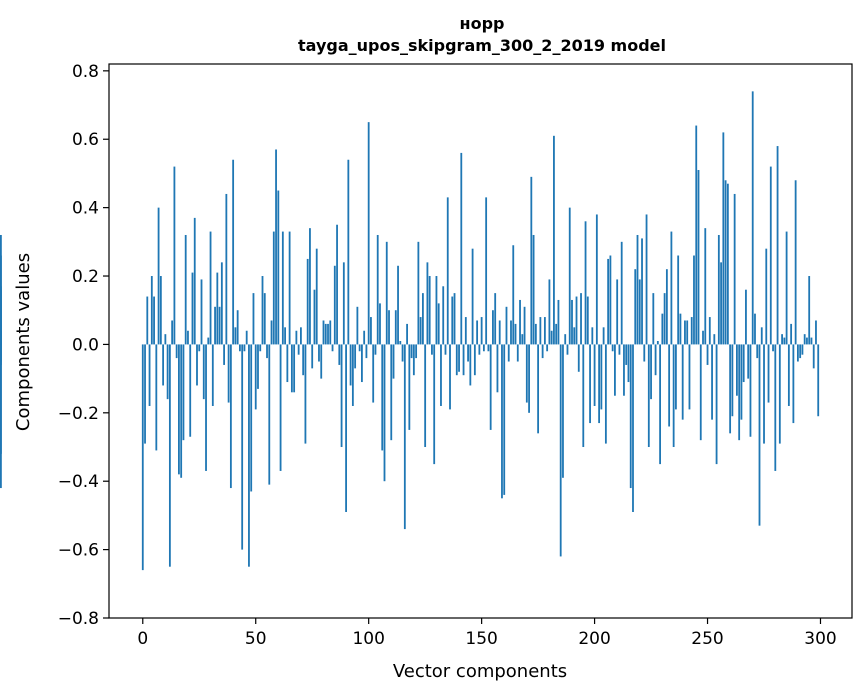 The image size is (867, 696). Describe the element at coordinates (85, 72) in the screenshot. I see `y-tick-label: 0.8` at that location.